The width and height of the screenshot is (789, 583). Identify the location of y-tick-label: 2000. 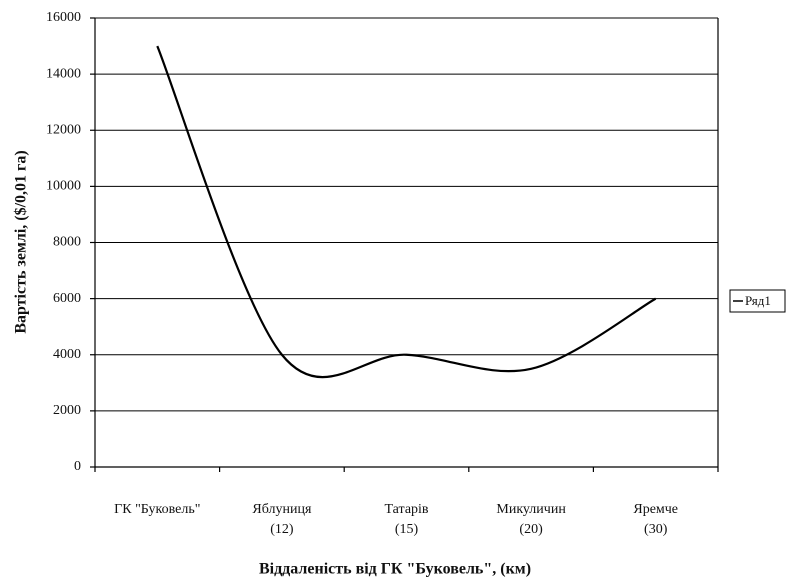
(67, 410).